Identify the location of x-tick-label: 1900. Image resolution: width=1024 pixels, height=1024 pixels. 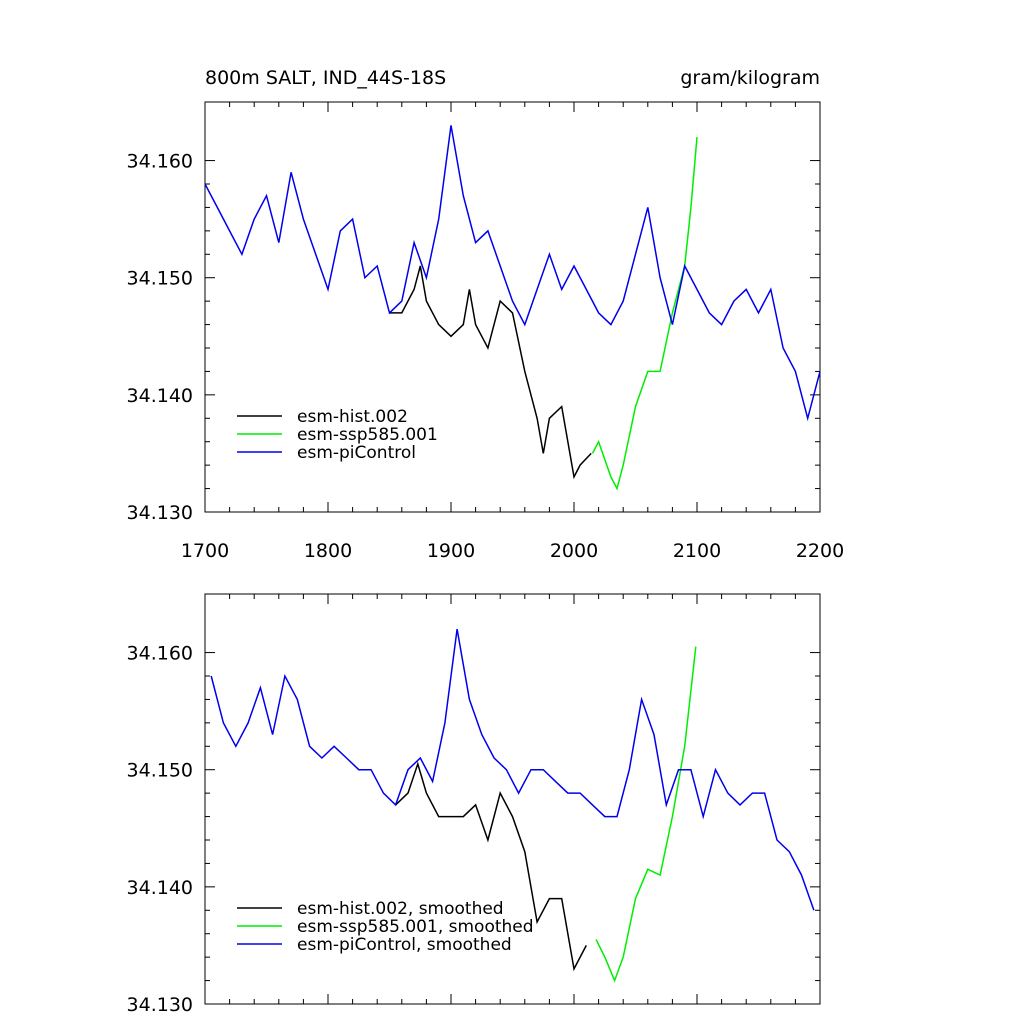
(451, 551).